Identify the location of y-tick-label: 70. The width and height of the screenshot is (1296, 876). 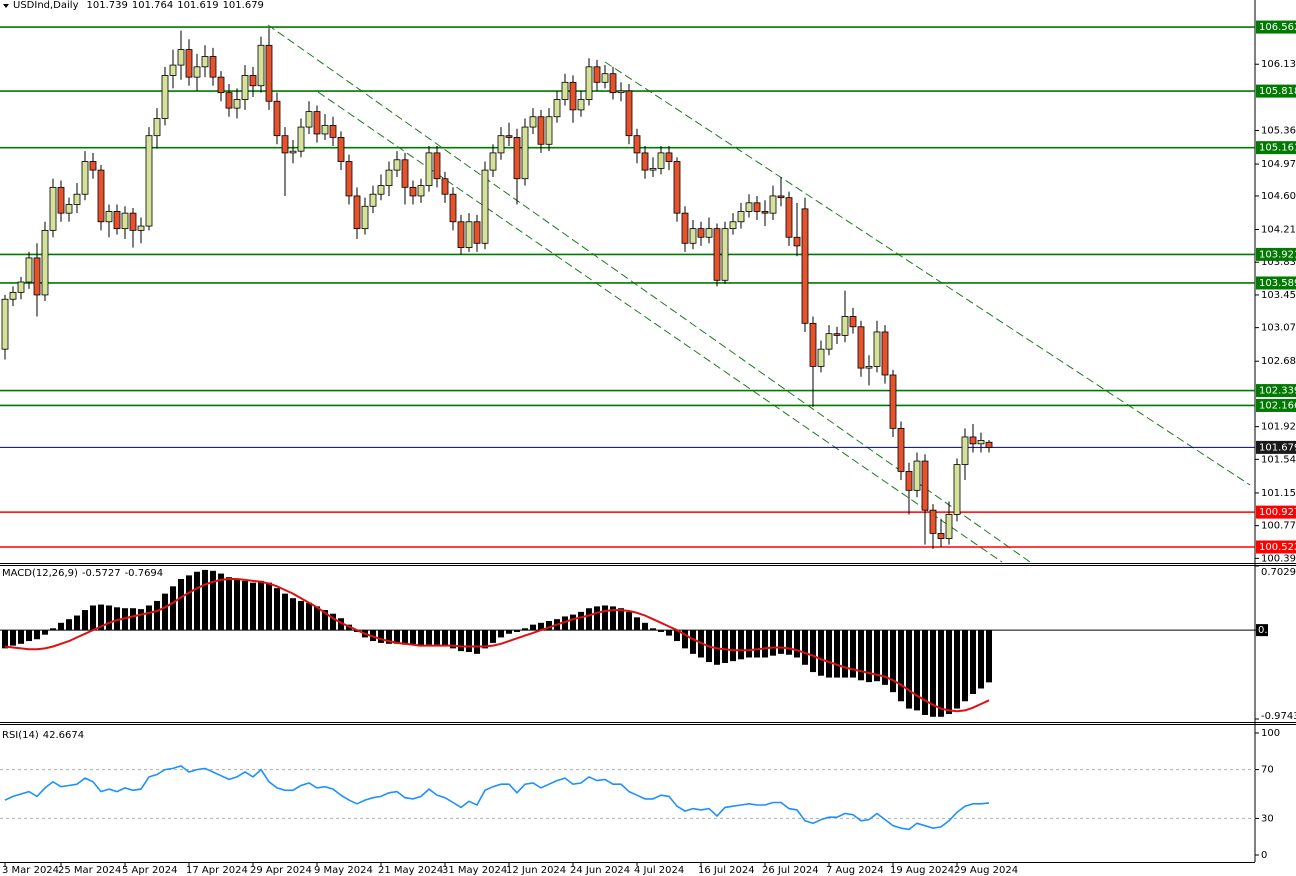
(1267, 770).